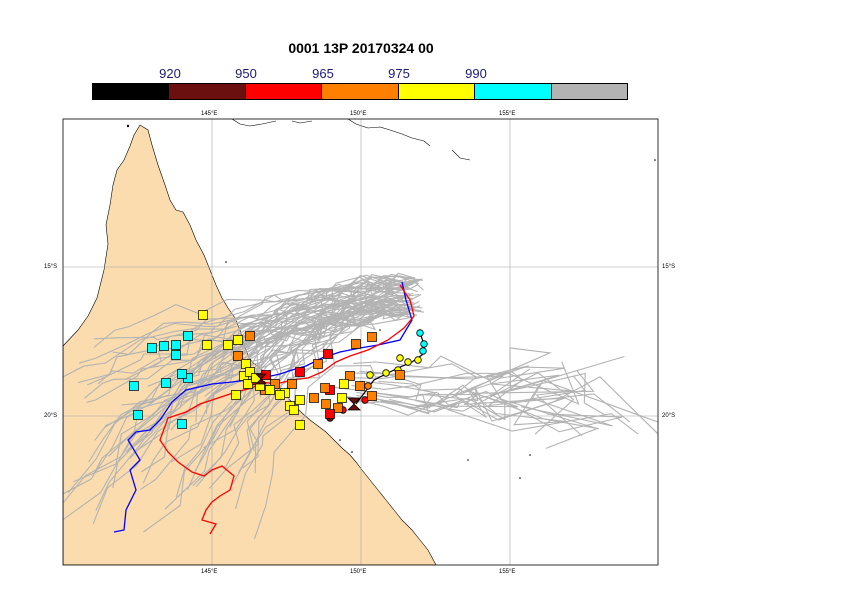  I want to click on colorbar-label-965: 965, so click(323, 73).